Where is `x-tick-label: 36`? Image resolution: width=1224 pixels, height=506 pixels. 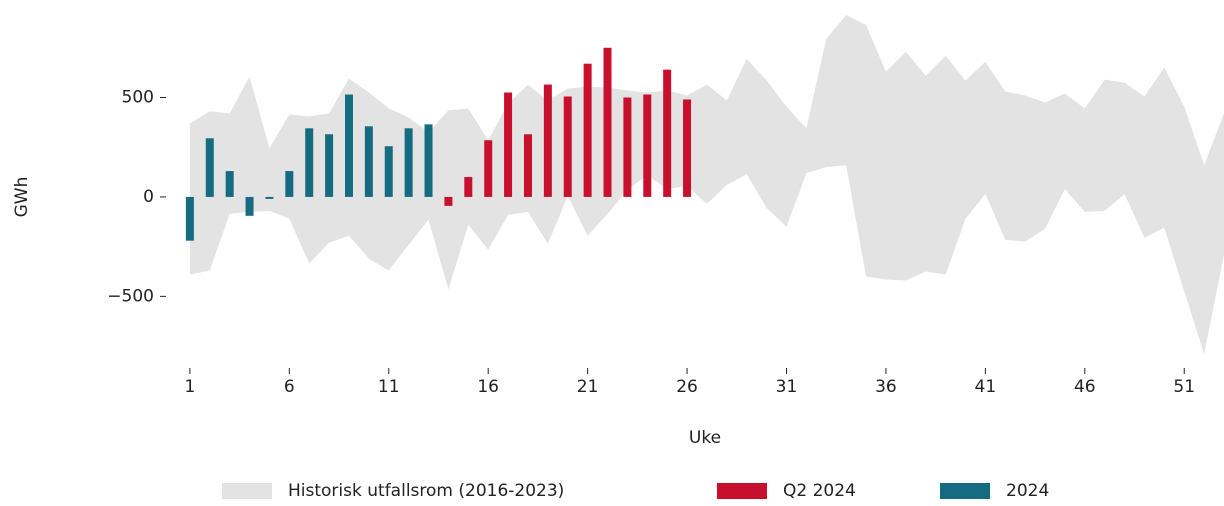 x-tick-label: 36 is located at coordinates (886, 387).